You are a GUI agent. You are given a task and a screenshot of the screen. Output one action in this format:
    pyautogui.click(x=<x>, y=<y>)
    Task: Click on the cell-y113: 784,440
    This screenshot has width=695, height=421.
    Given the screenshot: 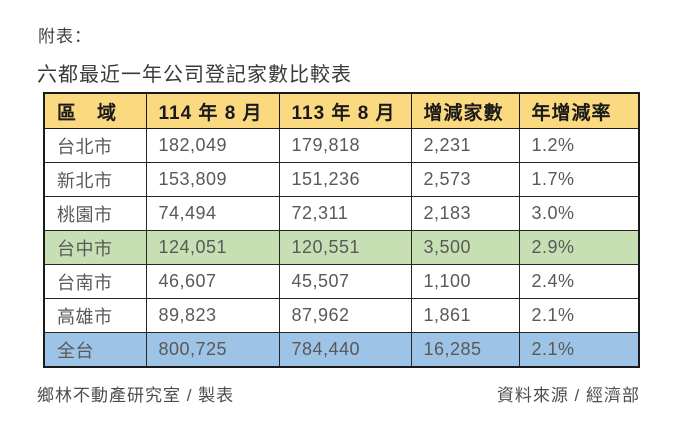 What is the action you would take?
    pyautogui.click(x=345, y=350)
    